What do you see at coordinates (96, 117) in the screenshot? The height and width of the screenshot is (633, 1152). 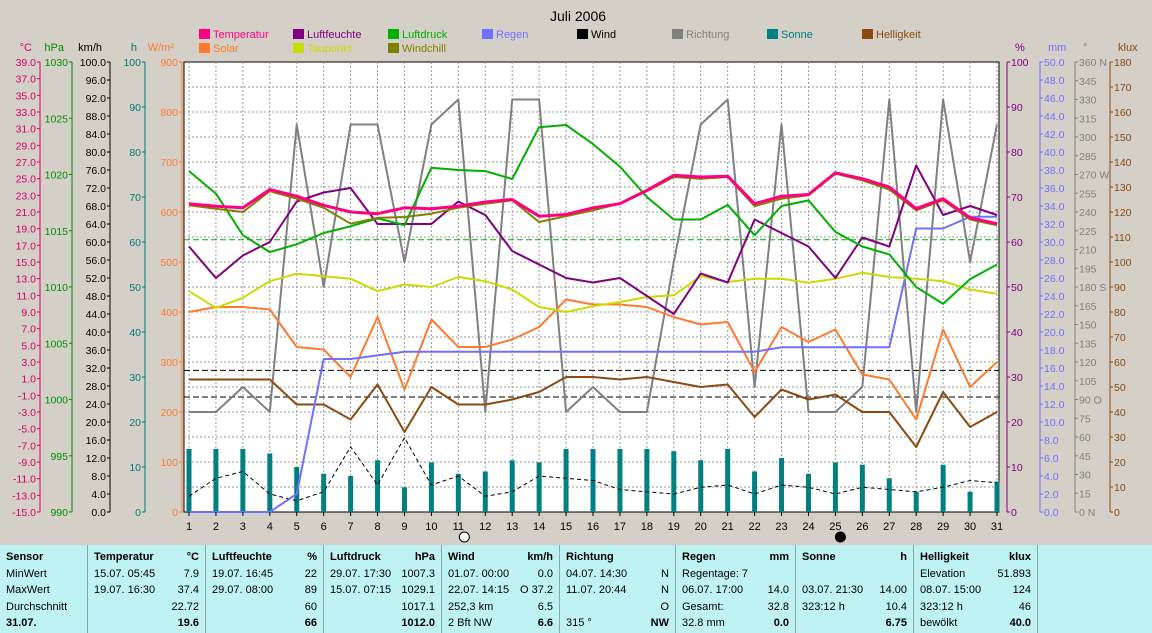 I see `axis-tick-label: 88.0` at bounding box center [96, 117].